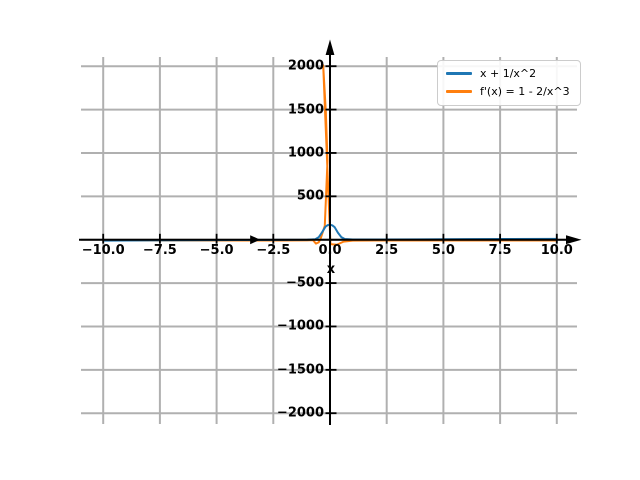 Image resolution: width=640 pixels, height=480 pixels. I want to click on x-tick-label: 5.0, so click(443, 250).